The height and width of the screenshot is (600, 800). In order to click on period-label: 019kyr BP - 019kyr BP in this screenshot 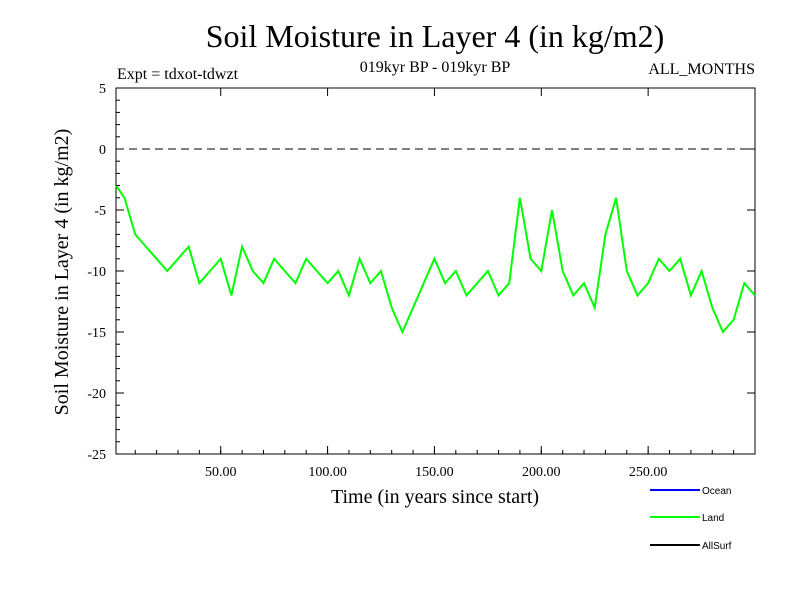, I will do `click(435, 67)`.